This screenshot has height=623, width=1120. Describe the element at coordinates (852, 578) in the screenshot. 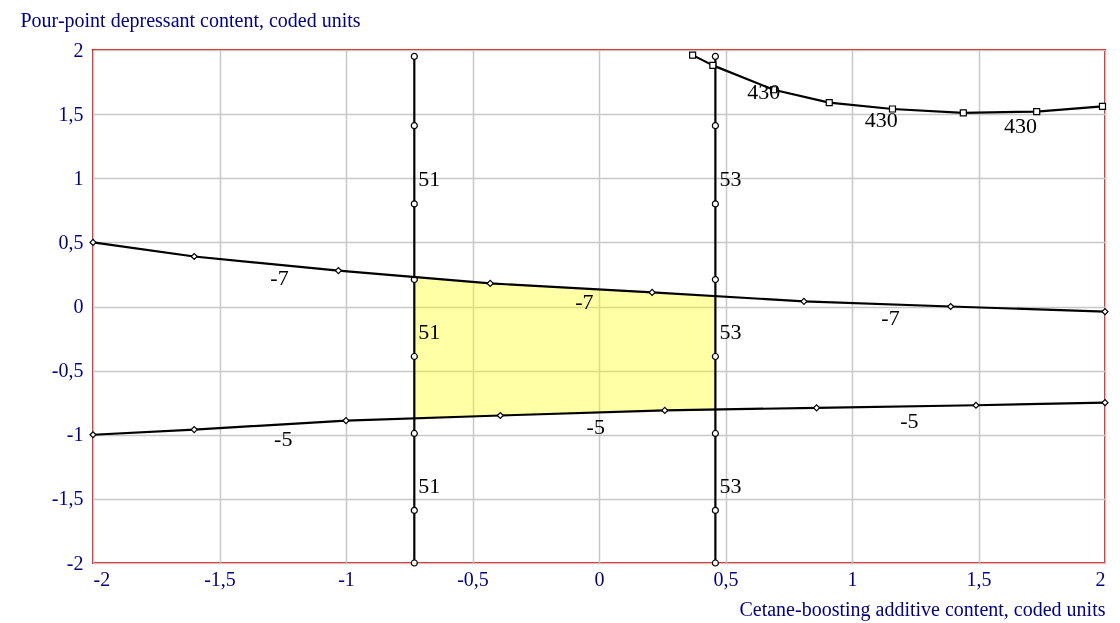

I see `x-tick-label: 1` at that location.